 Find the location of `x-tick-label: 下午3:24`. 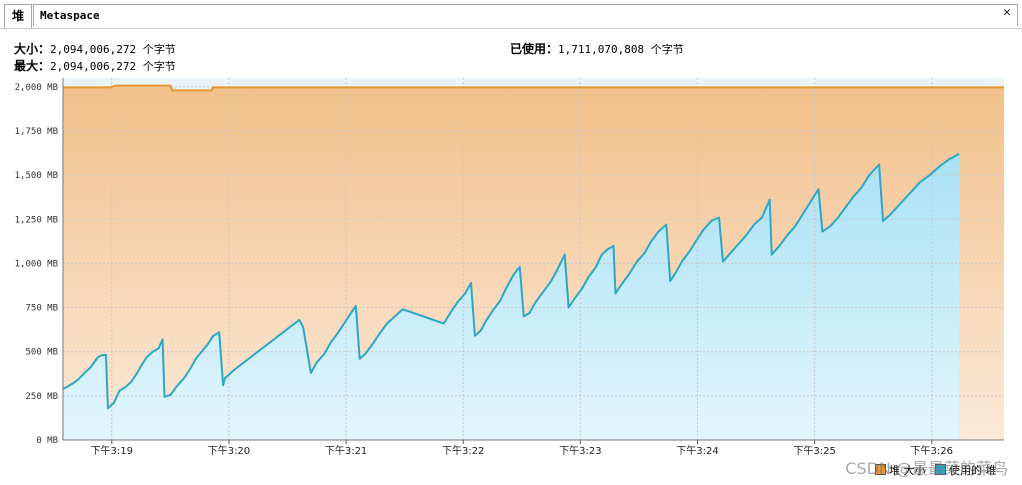

x-tick-label: 下午3:24 is located at coordinates (697, 450).